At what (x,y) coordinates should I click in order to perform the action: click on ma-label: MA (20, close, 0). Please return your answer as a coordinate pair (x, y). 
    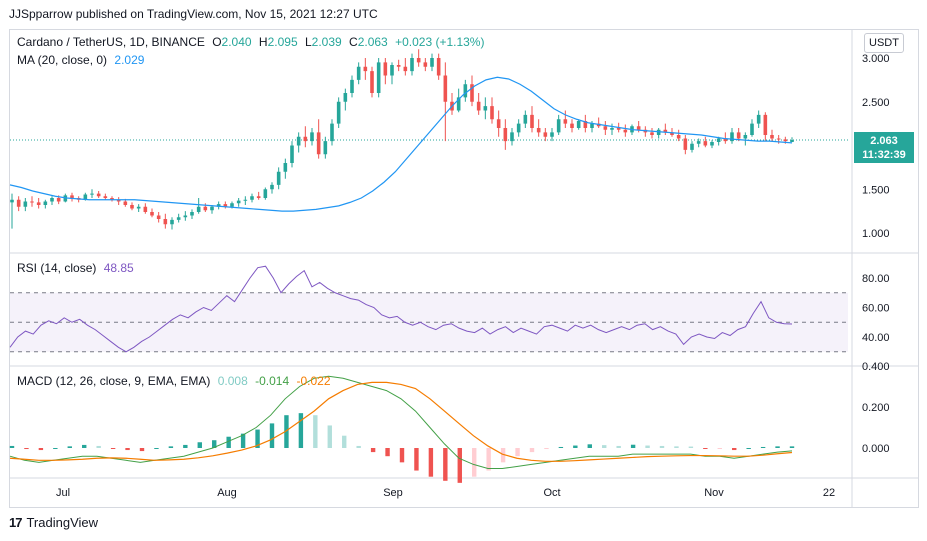
    Looking at the image, I should click on (62, 60).